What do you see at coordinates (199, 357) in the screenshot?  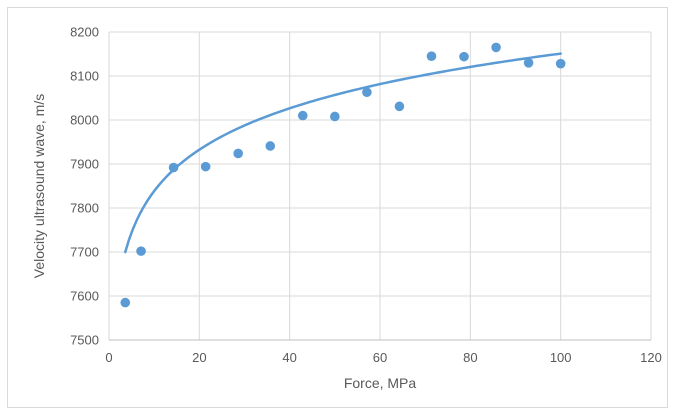 I see `x-tick-label: 20` at bounding box center [199, 357].